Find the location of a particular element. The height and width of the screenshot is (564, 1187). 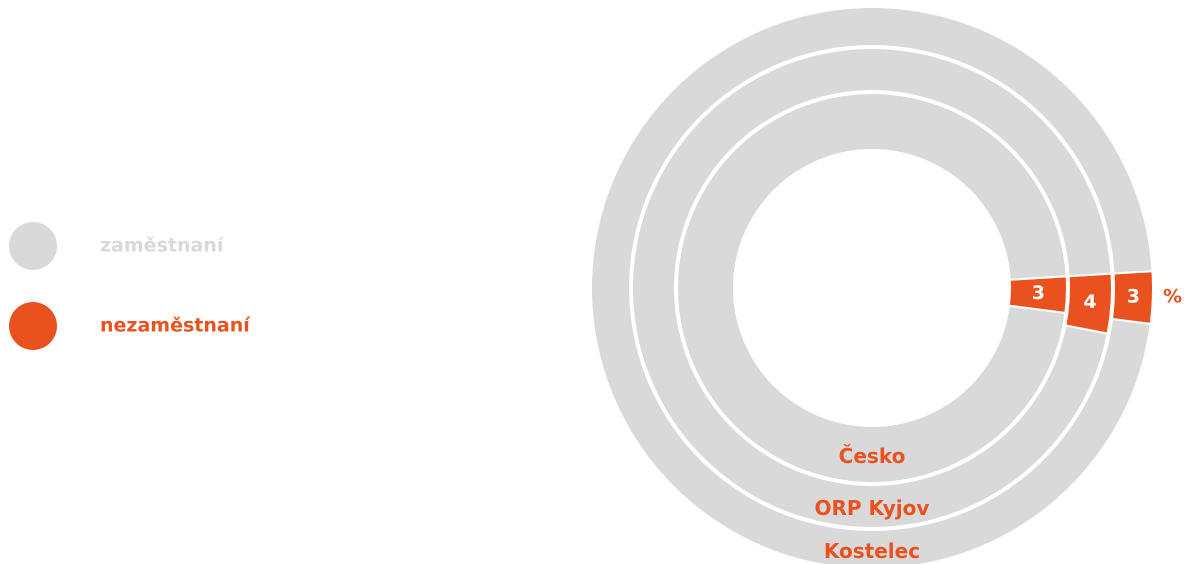

ring-label: Česko is located at coordinates (872, 456).